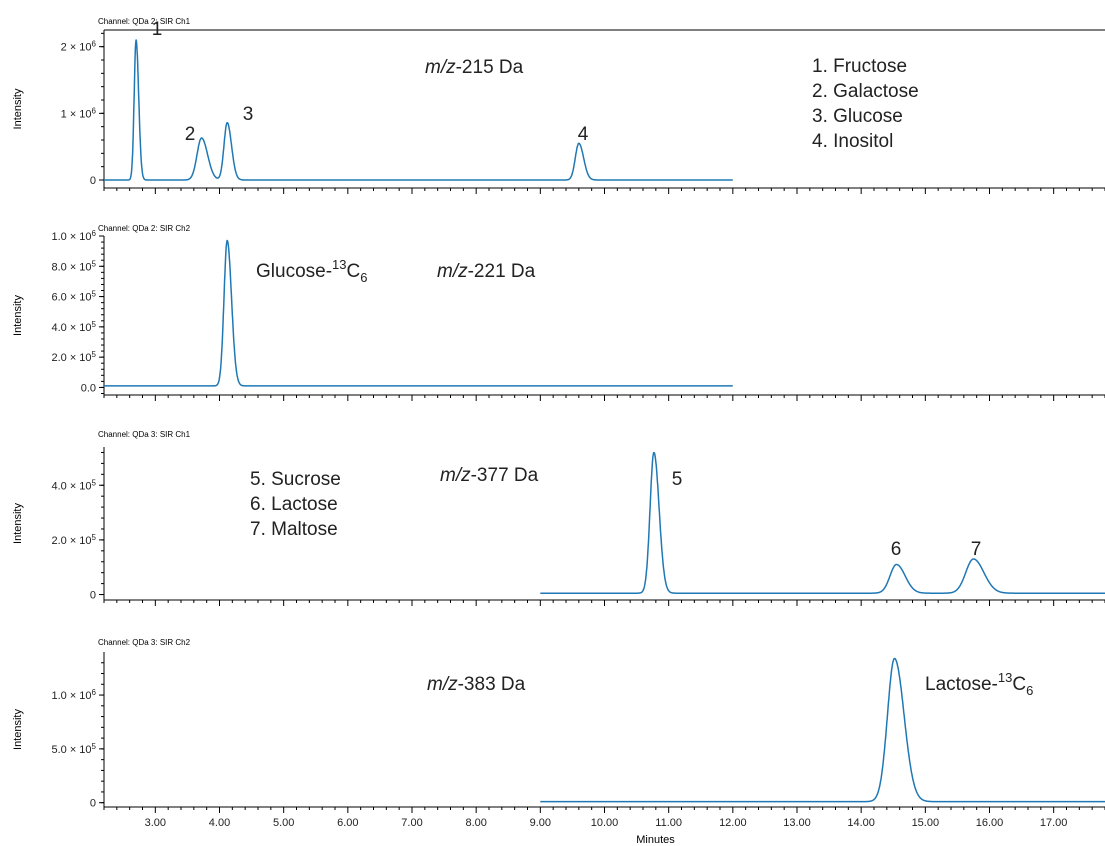 Image resolution: width=1105 pixels, height=846 pixels. Describe the element at coordinates (347, 823) in the screenshot. I see `x-tick-label: 6.00` at that location.